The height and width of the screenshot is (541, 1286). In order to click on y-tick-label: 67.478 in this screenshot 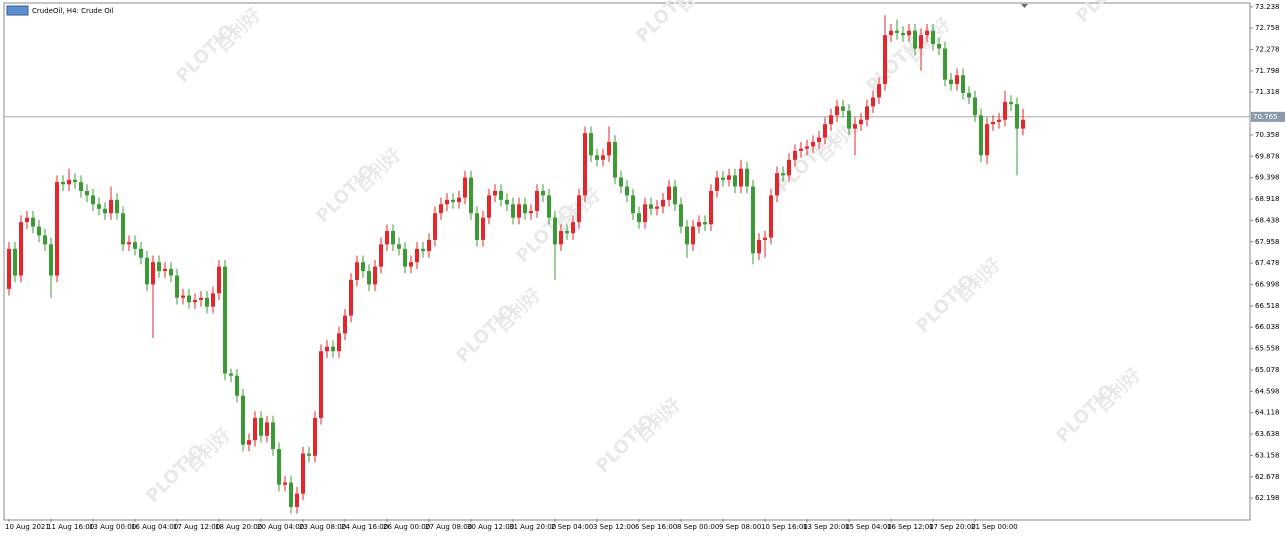, I will do `click(1267, 263)`.